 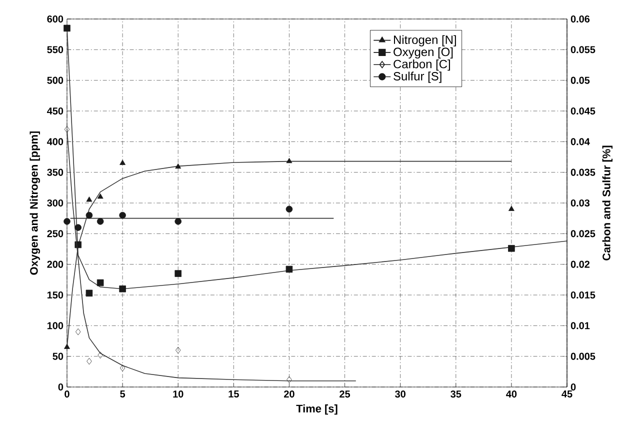 What do you see at coordinates (55, 80) in the screenshot?
I see `y-tick-label: 500` at bounding box center [55, 80].